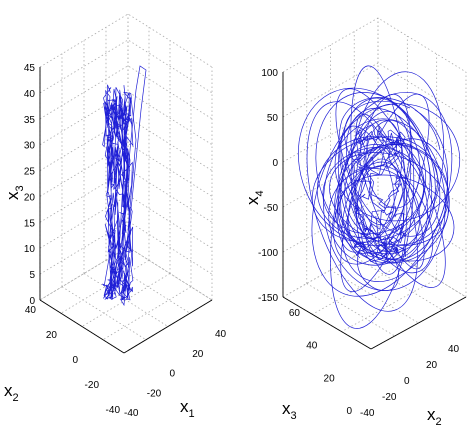 The width and height of the screenshot is (474, 428). What do you see at coordinates (269, 73) in the screenshot?
I see `z-tick-label: 100` at bounding box center [269, 73].